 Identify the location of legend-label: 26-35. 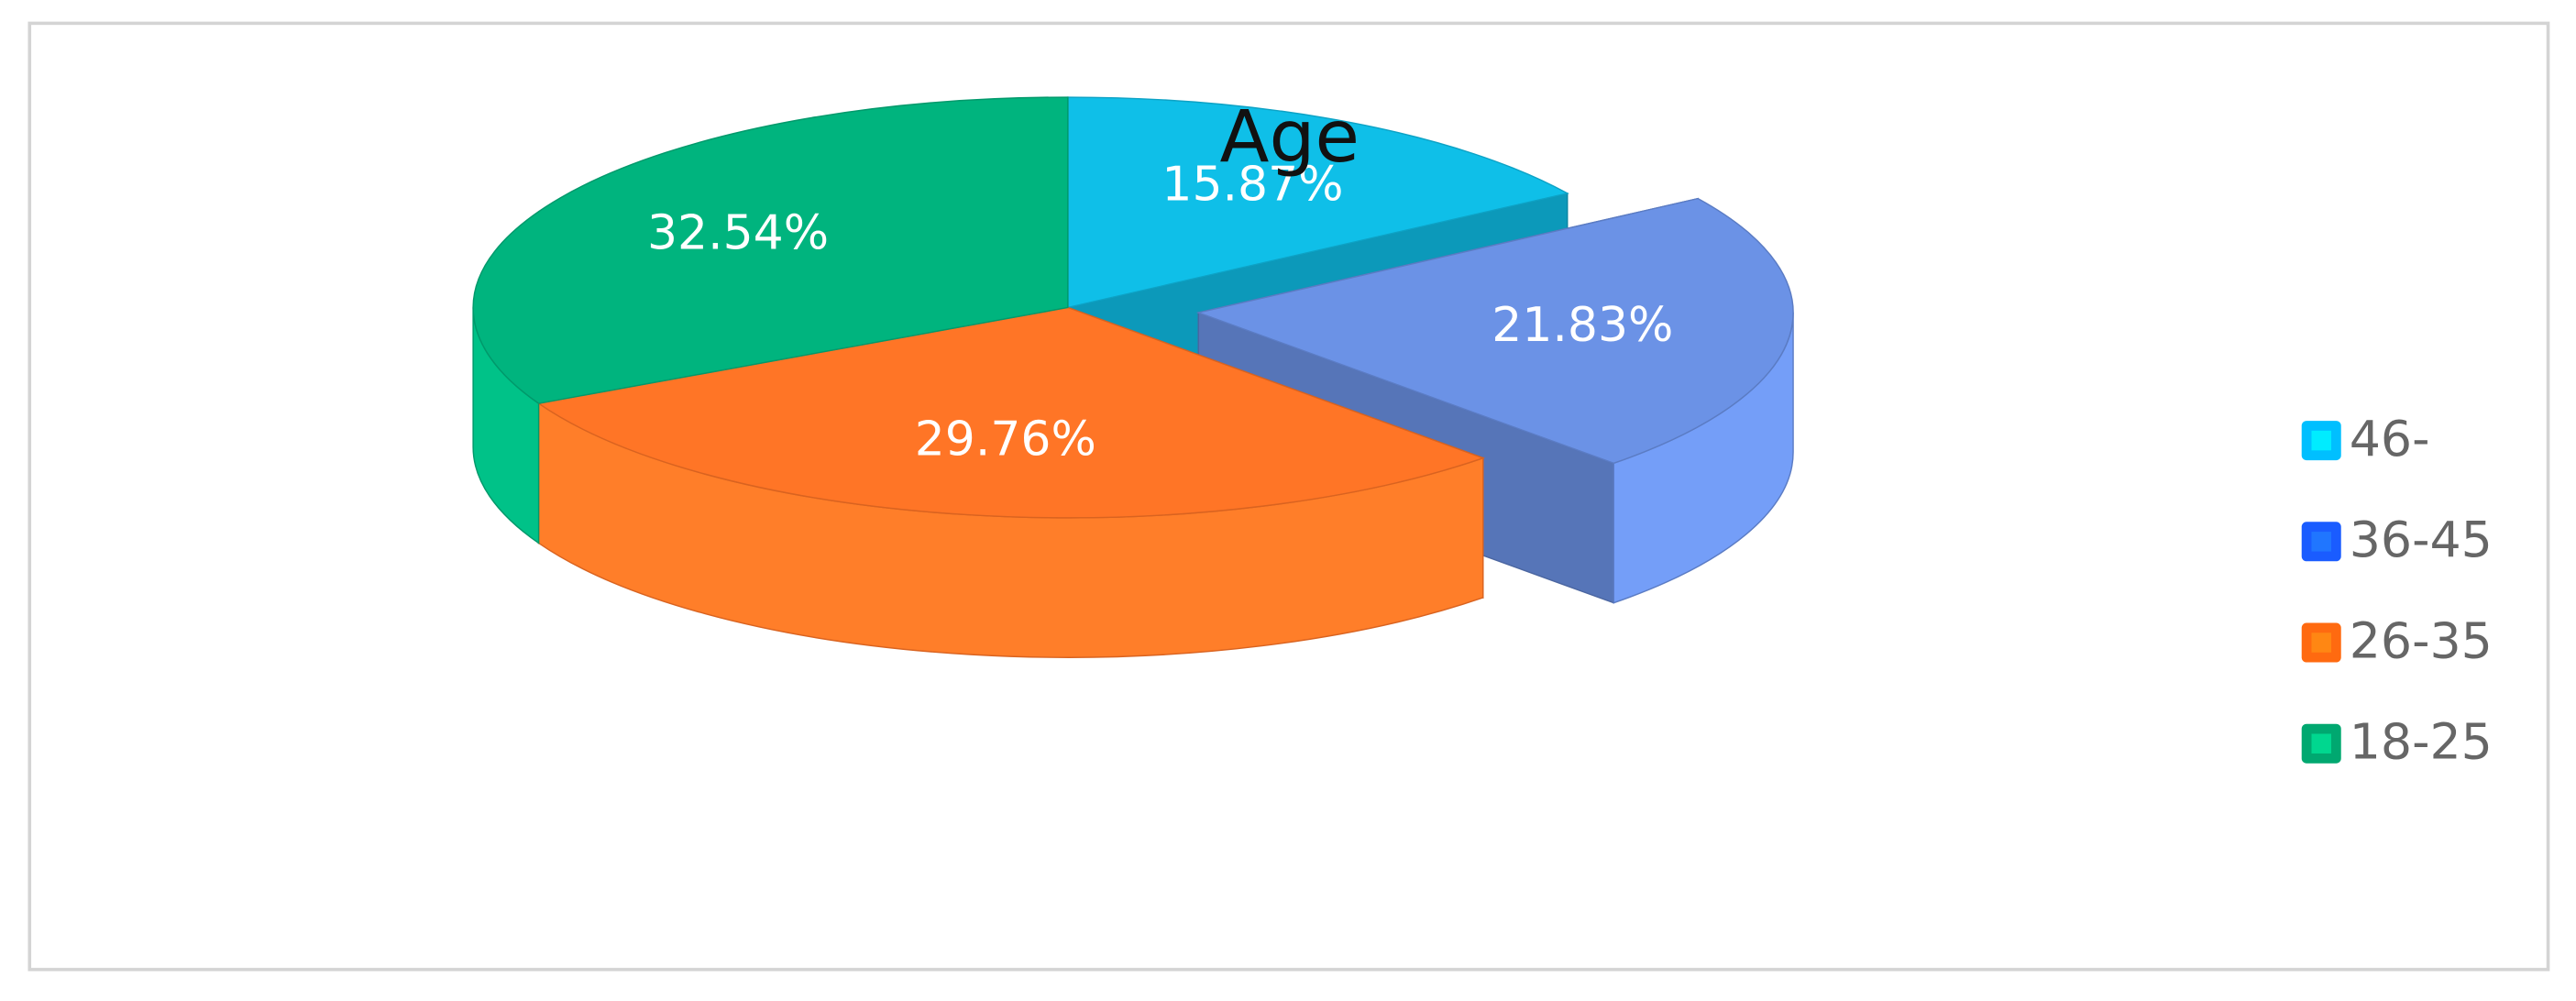
(2422, 640).